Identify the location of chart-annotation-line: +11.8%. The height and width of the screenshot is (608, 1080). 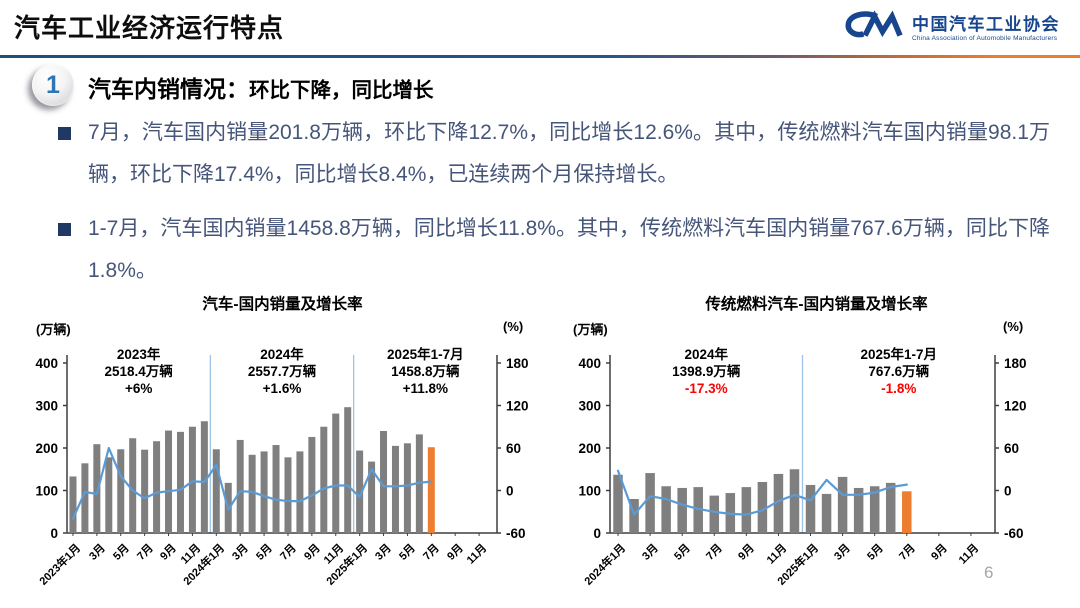
(425, 388).